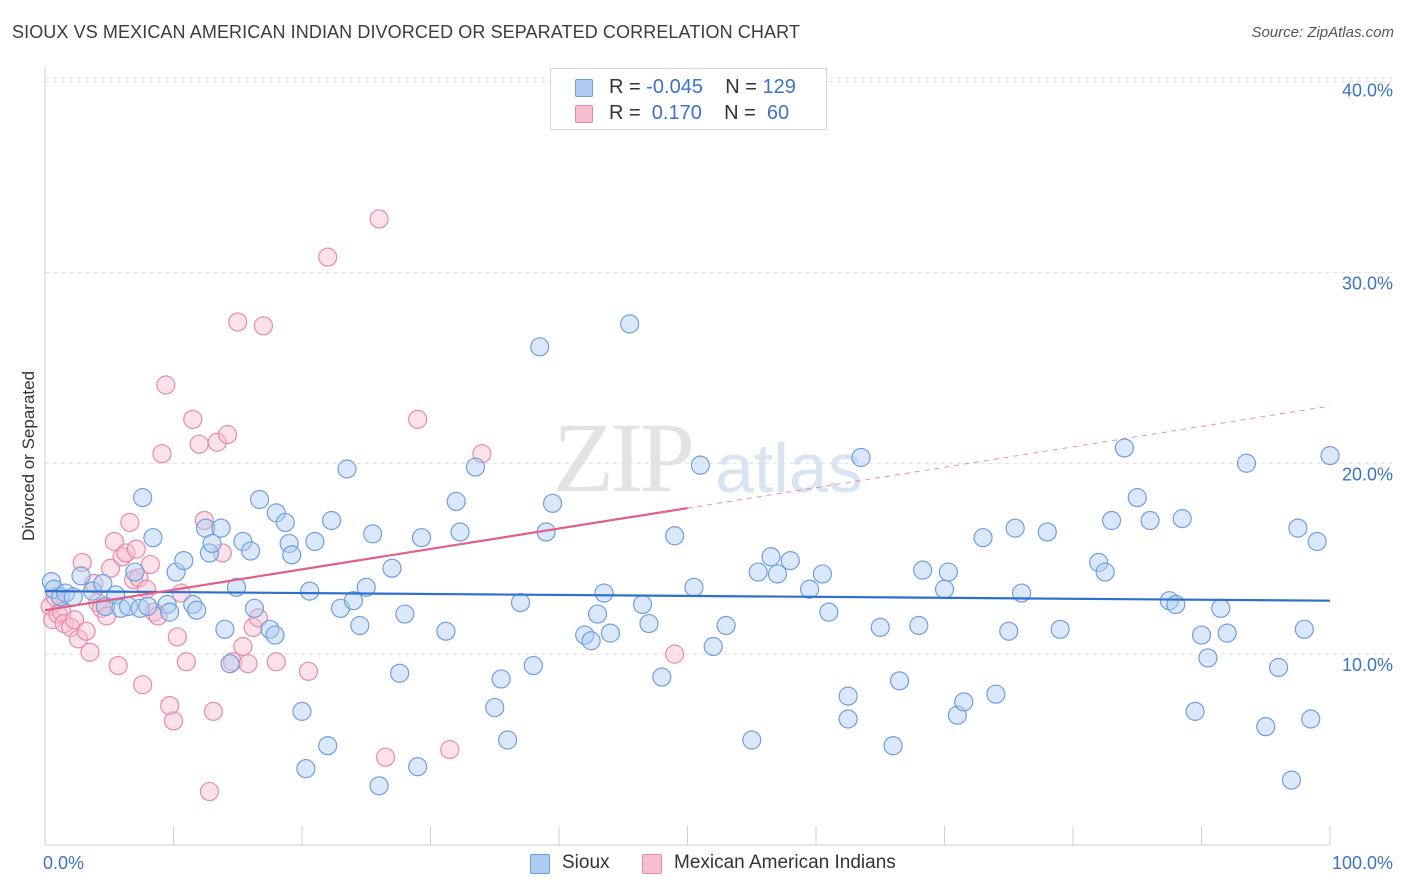  I want to click on watermark-zip: ZIP, so click(624, 457).